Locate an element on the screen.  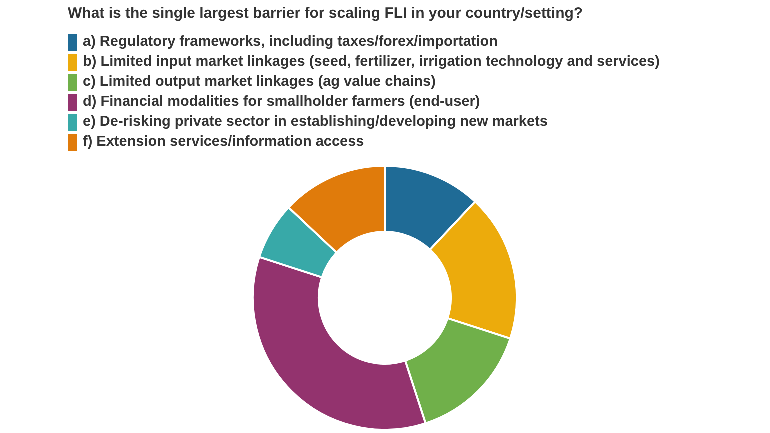
legend-label: c) Limited output market linkages (ag value chains) is located at coordinates (259, 82).